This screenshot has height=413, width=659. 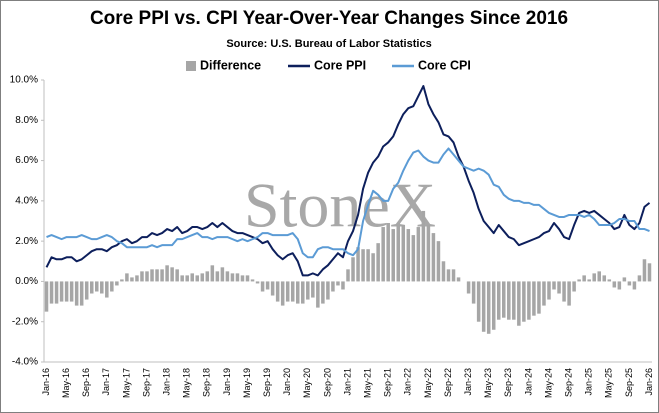 What do you see at coordinates (468, 382) in the screenshot?
I see `x-tick-label: Jan-23` at bounding box center [468, 382].